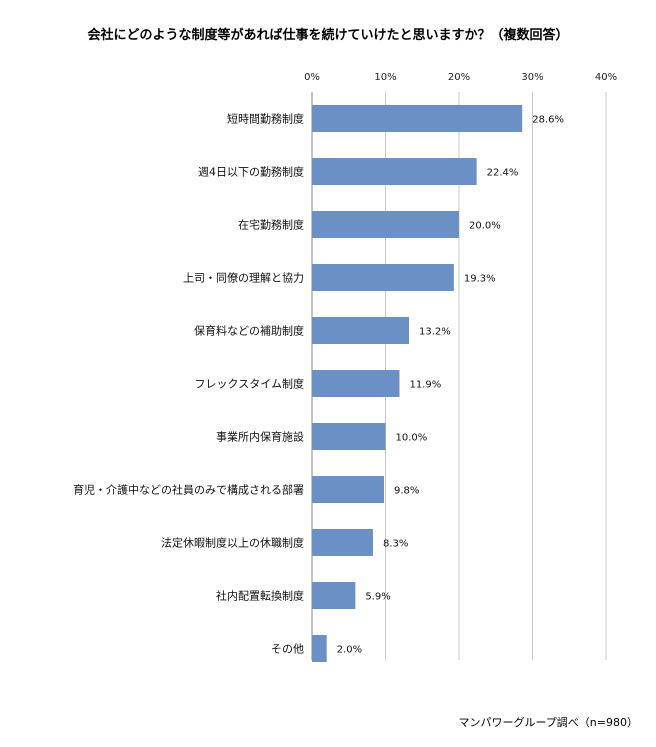 The image size is (656, 747). What do you see at coordinates (425, 385) in the screenshot?
I see `value-label: 11.9%` at bounding box center [425, 385].